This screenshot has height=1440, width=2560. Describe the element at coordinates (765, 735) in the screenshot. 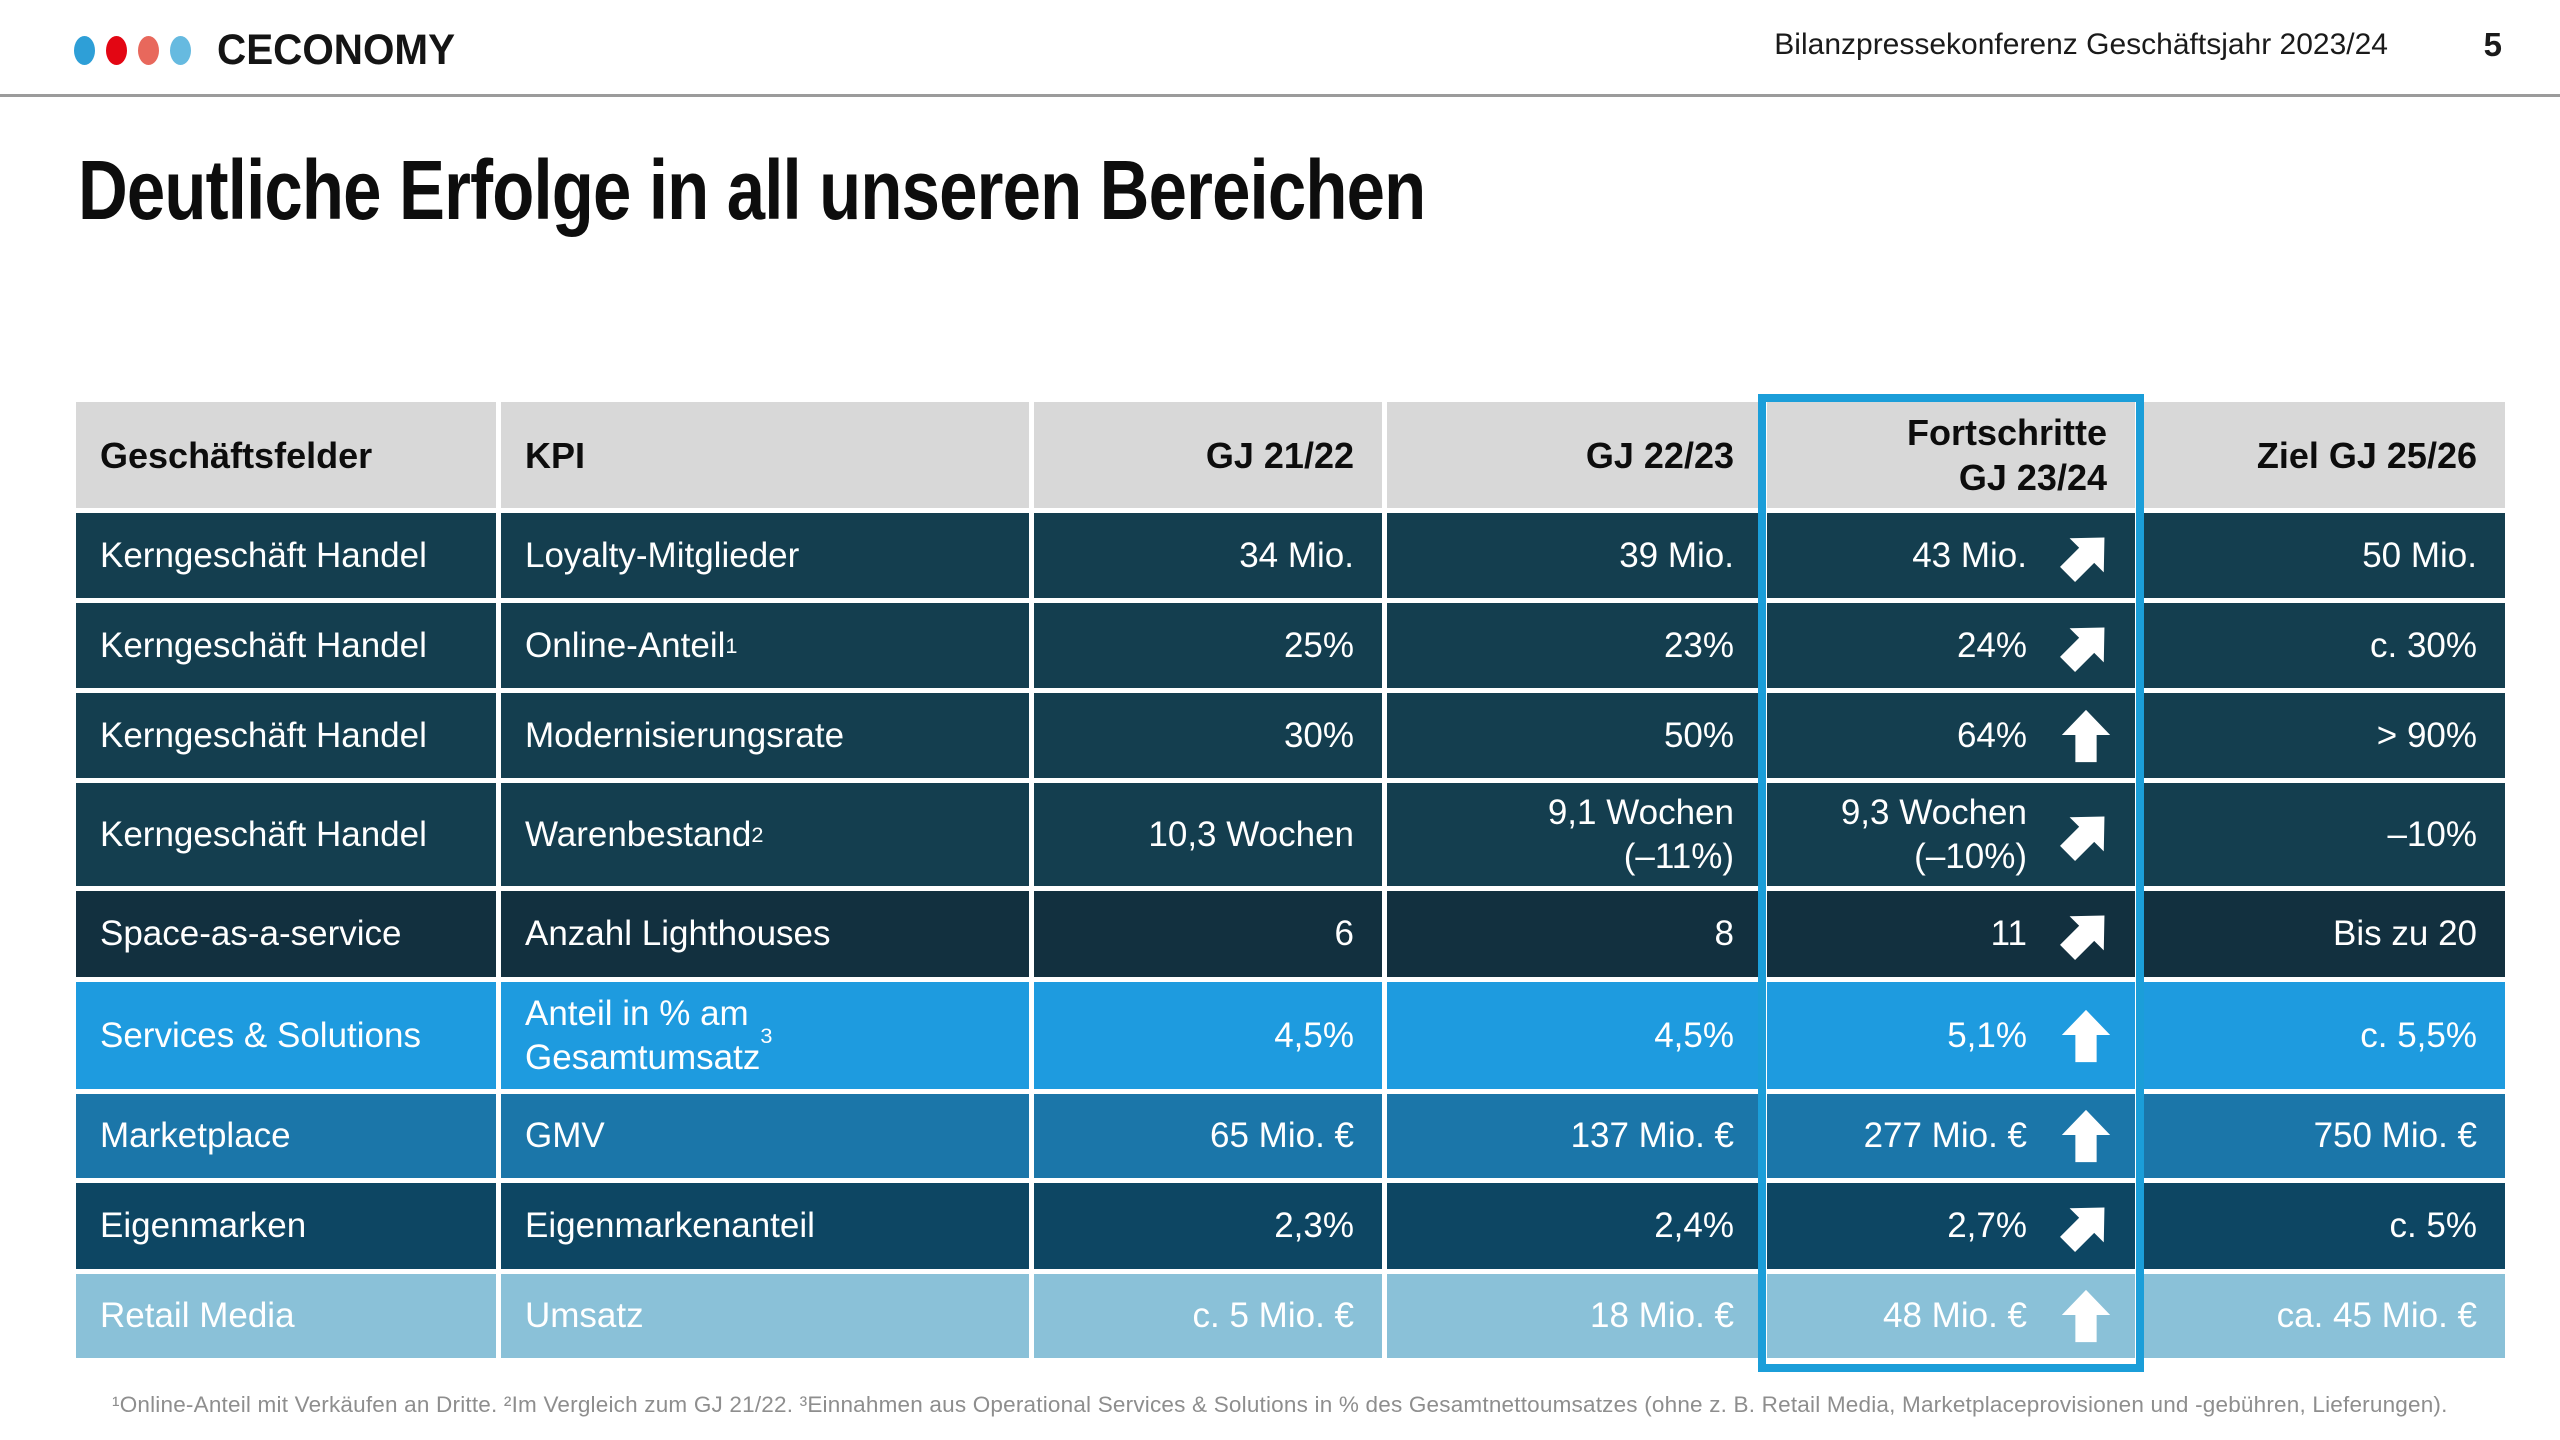

I see `table-row-kpi: Modernisierungsrate` at that location.